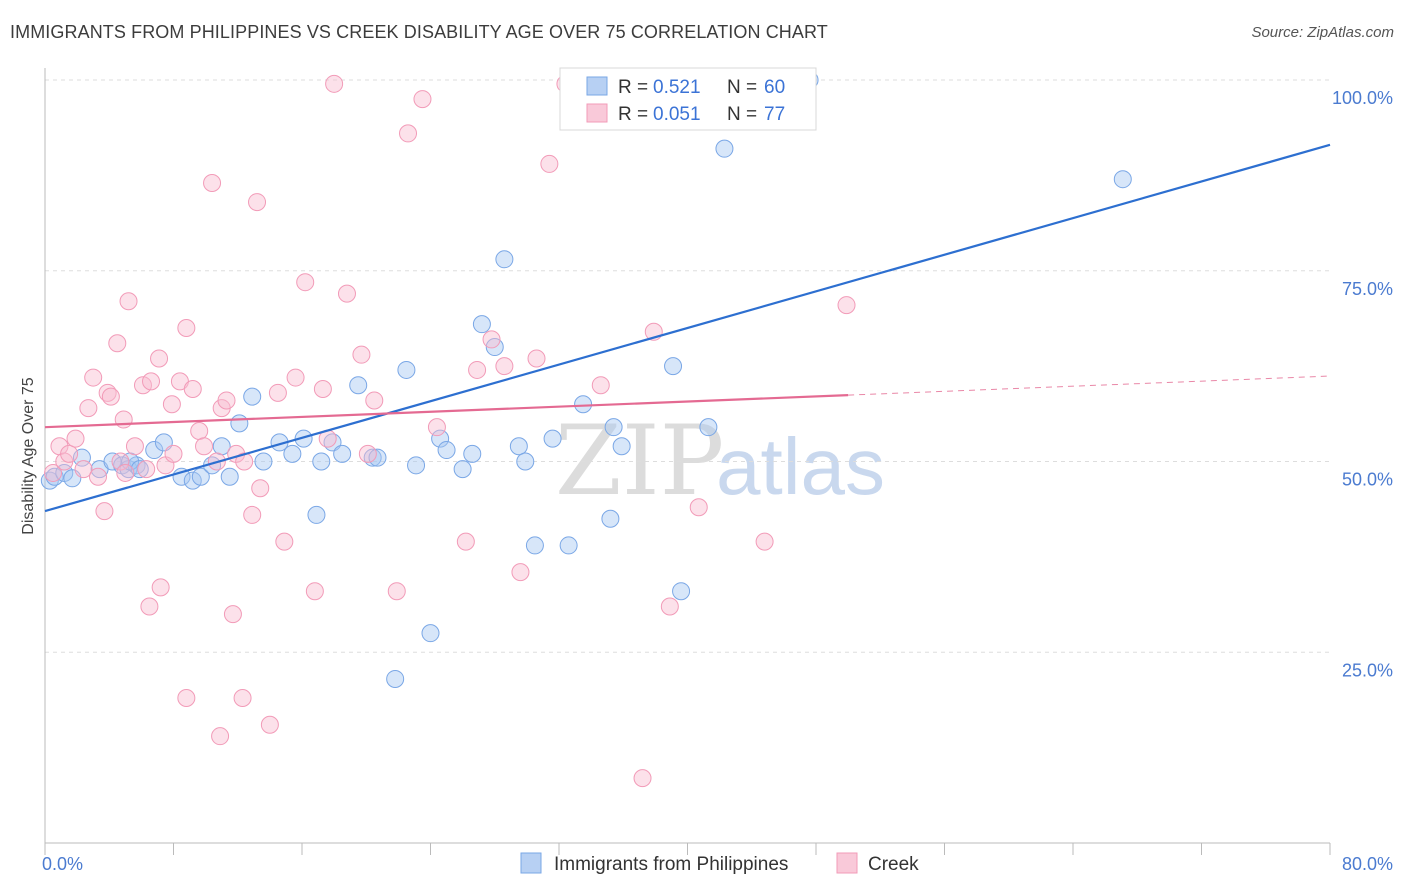 The image size is (1406, 892). I want to click on legend-r-value-2: 0.051, so click(677, 114).